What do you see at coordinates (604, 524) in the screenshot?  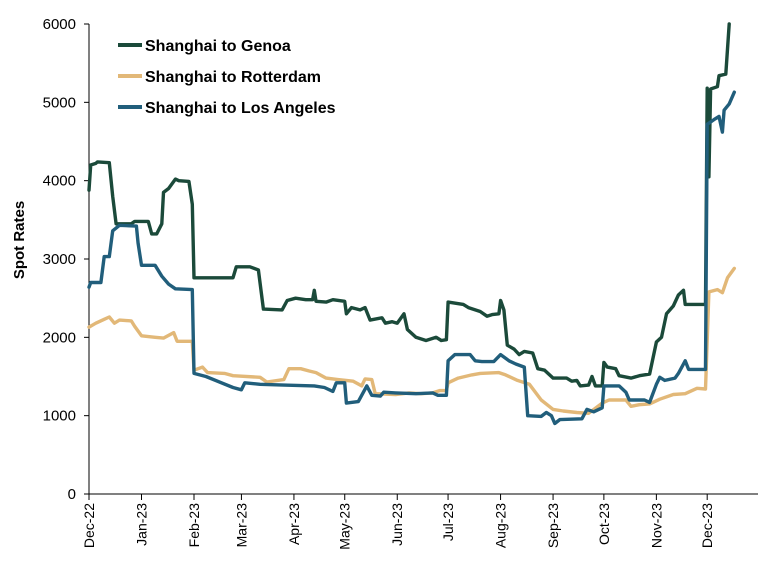 I see `x-tick-label: Oct-23` at bounding box center [604, 524].